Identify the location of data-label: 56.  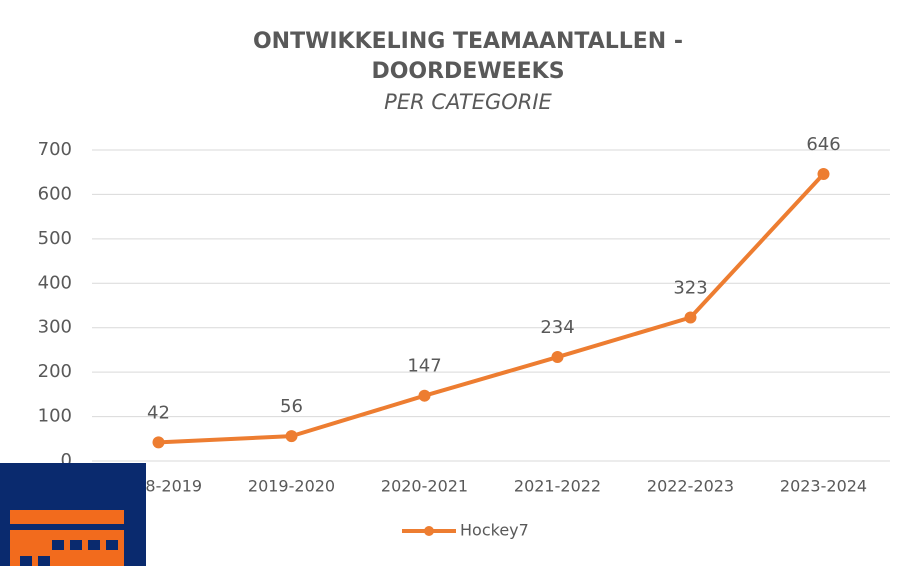
(291, 406).